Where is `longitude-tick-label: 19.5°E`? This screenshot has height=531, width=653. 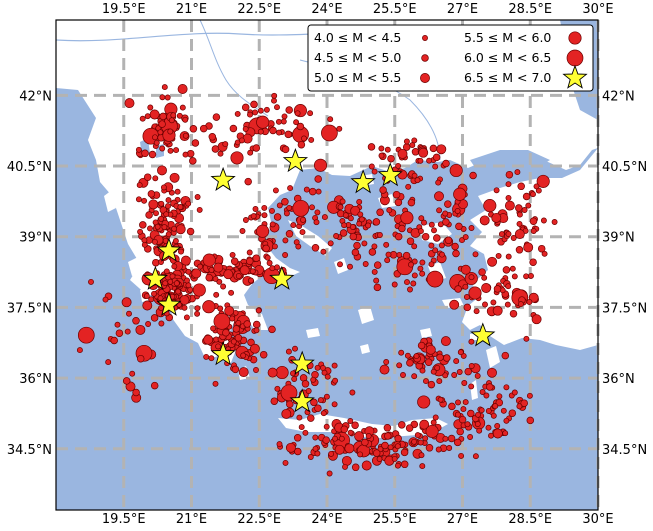 longitude-tick-label: 19.5°E is located at coordinates (124, 9).